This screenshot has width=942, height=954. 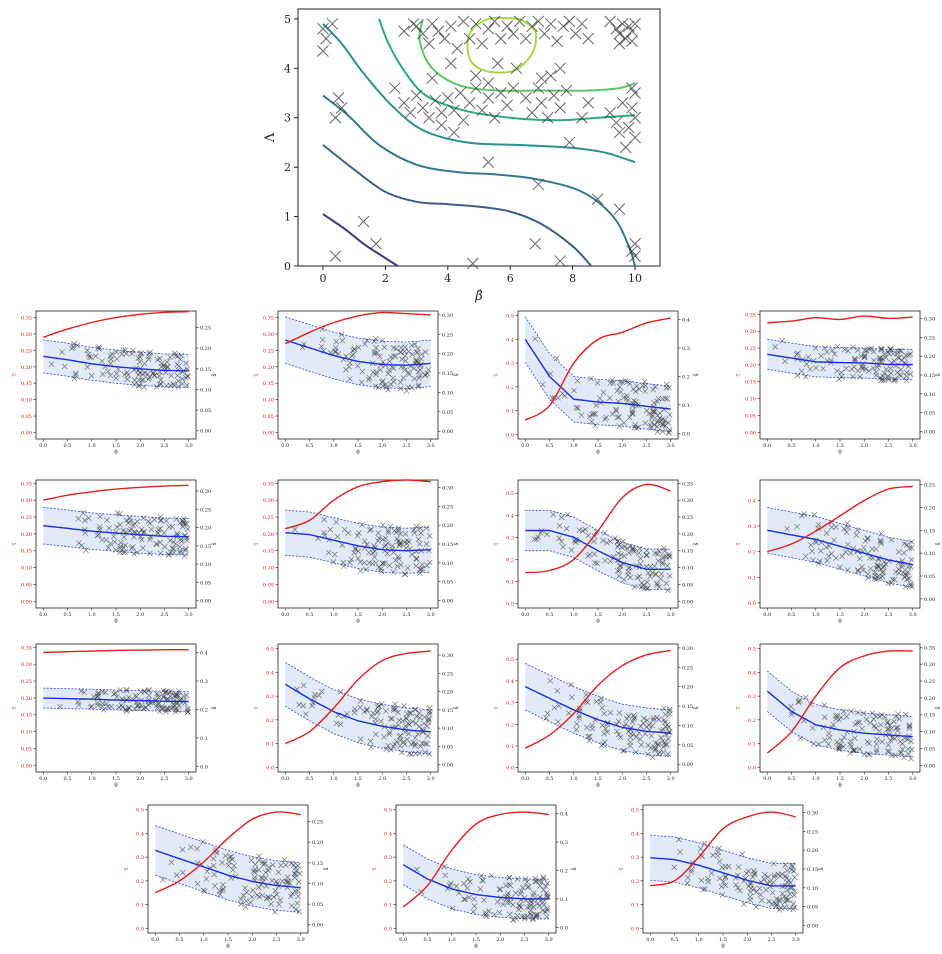 I want to click on right-tick-label: 0.20, so click(x=317, y=843).